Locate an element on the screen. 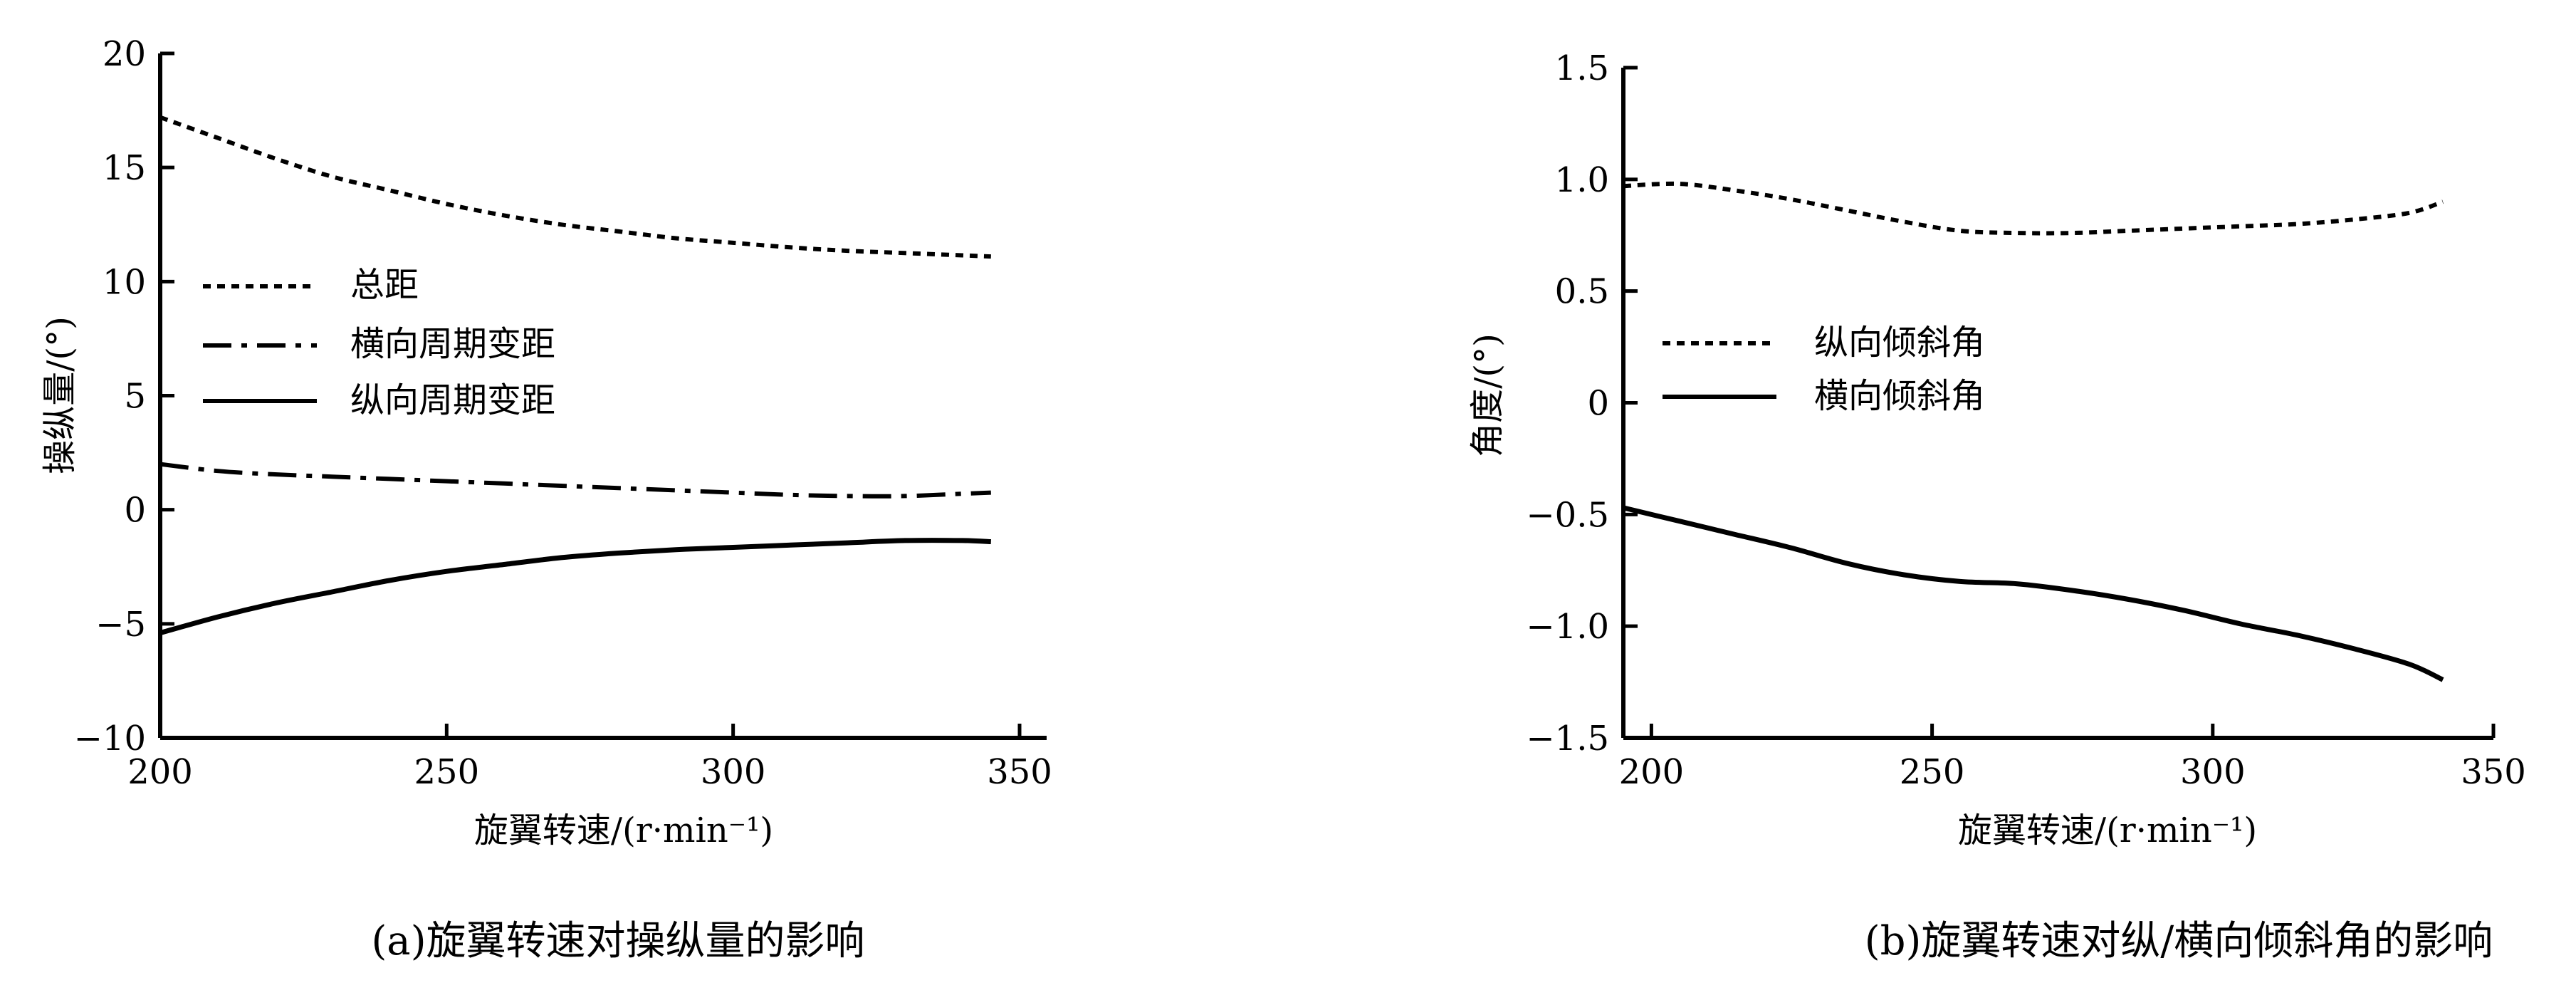 The image size is (2576, 1000). chart-a-y-ticks: 20 15 10 5 0 −5 −10 is located at coordinates (124, 396).